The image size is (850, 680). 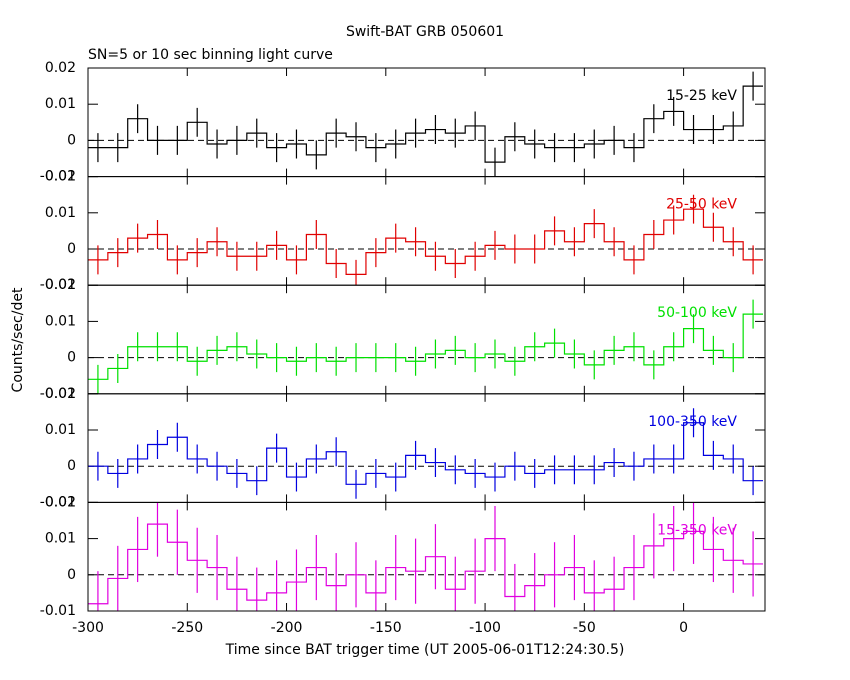 I want to click on x-tick-label: -300, so click(x=88, y=628).